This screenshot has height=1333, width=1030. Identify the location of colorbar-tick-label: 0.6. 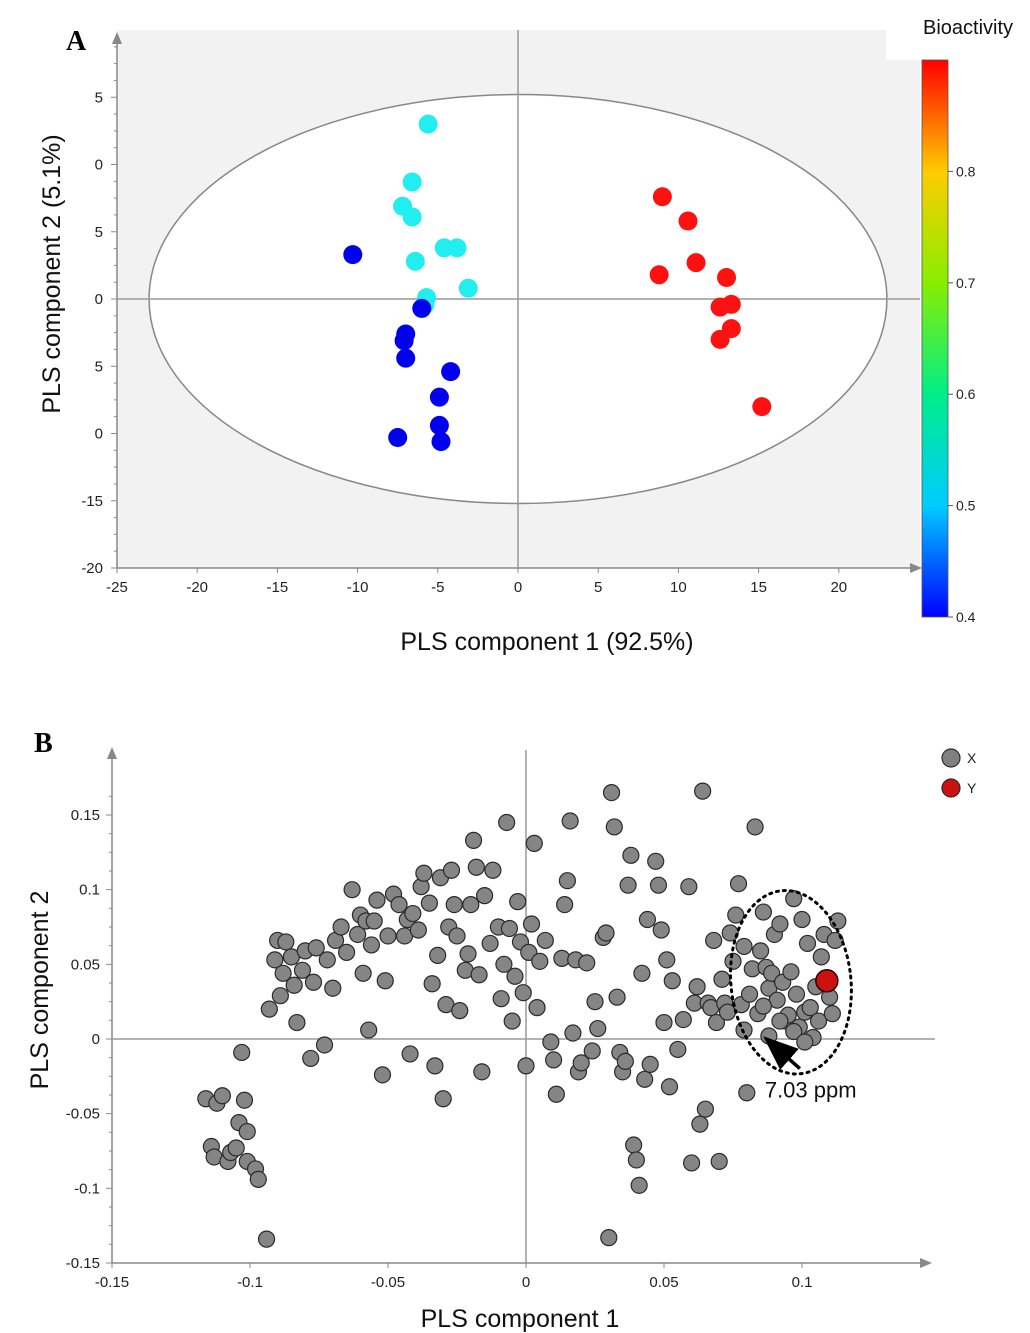
(966, 394).